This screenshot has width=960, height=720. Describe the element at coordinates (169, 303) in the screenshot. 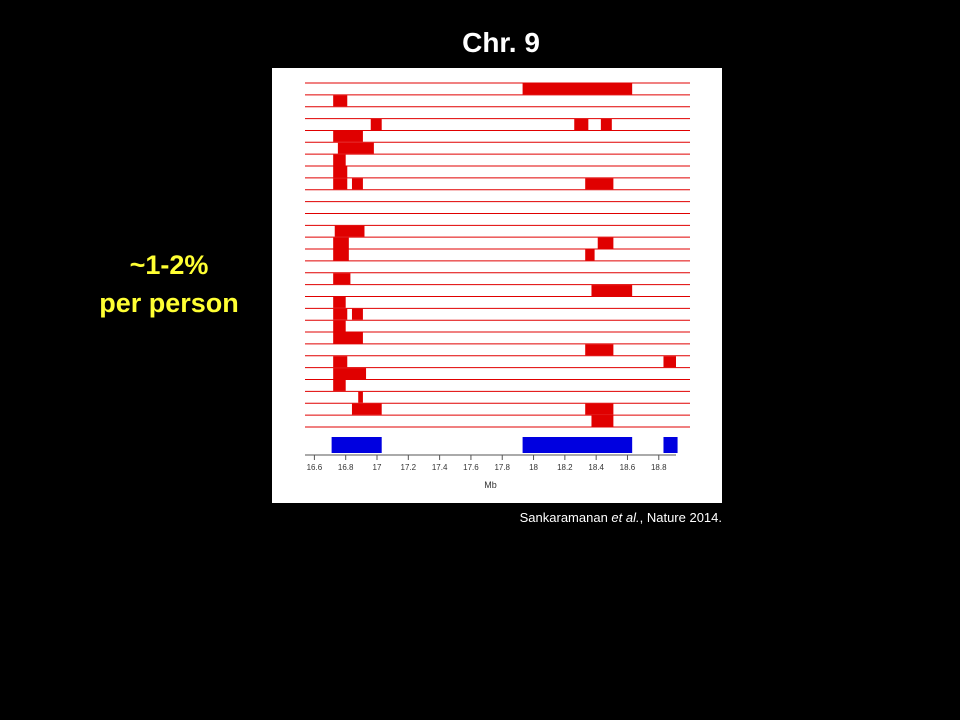

I see `side-text: per person` at that location.